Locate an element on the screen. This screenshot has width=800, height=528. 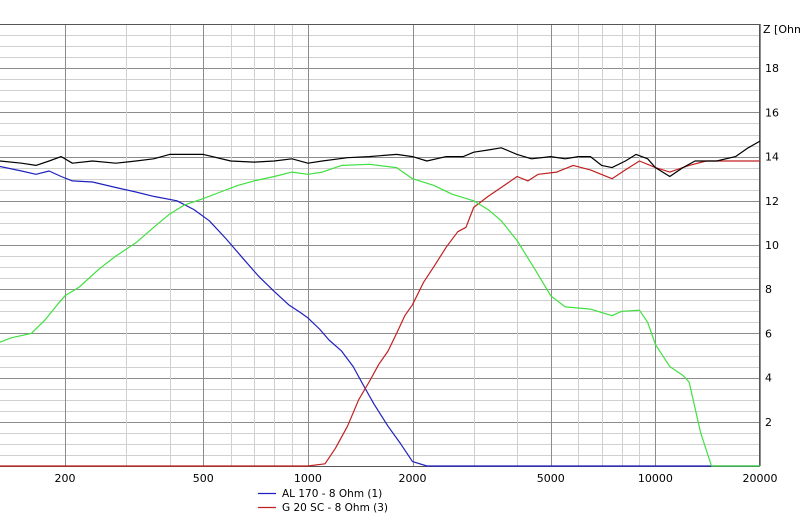
x-tick-label: 1000 is located at coordinates (308, 478).